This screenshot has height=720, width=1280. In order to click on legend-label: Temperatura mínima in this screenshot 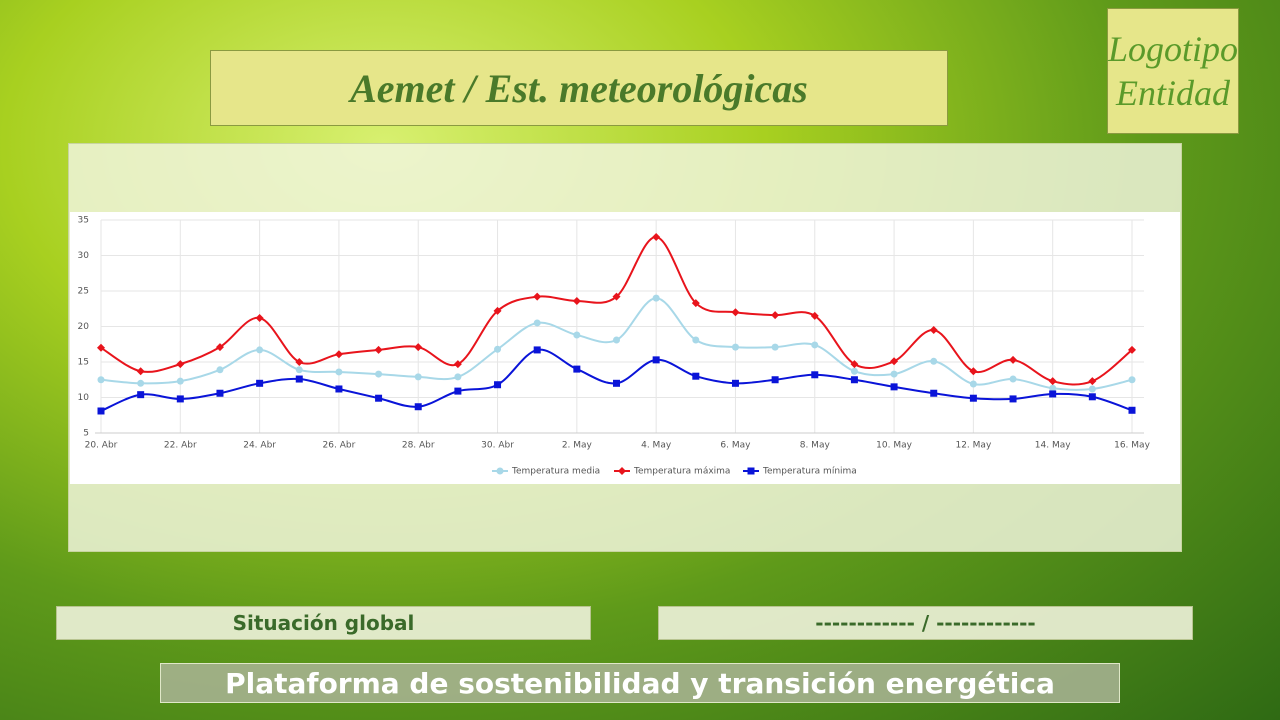, I will do `click(809, 472)`.